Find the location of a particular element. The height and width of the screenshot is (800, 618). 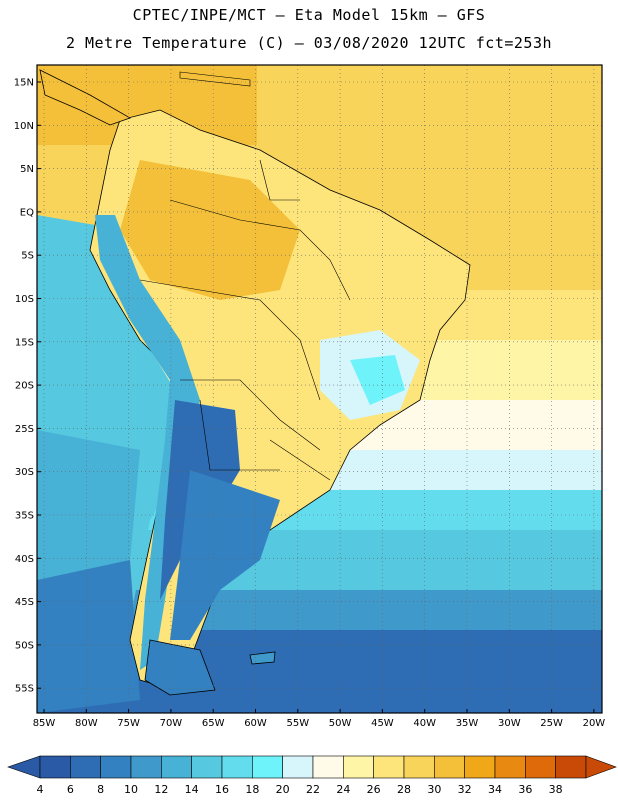

latitude-tick-label: 30S is located at coordinates (24, 472).